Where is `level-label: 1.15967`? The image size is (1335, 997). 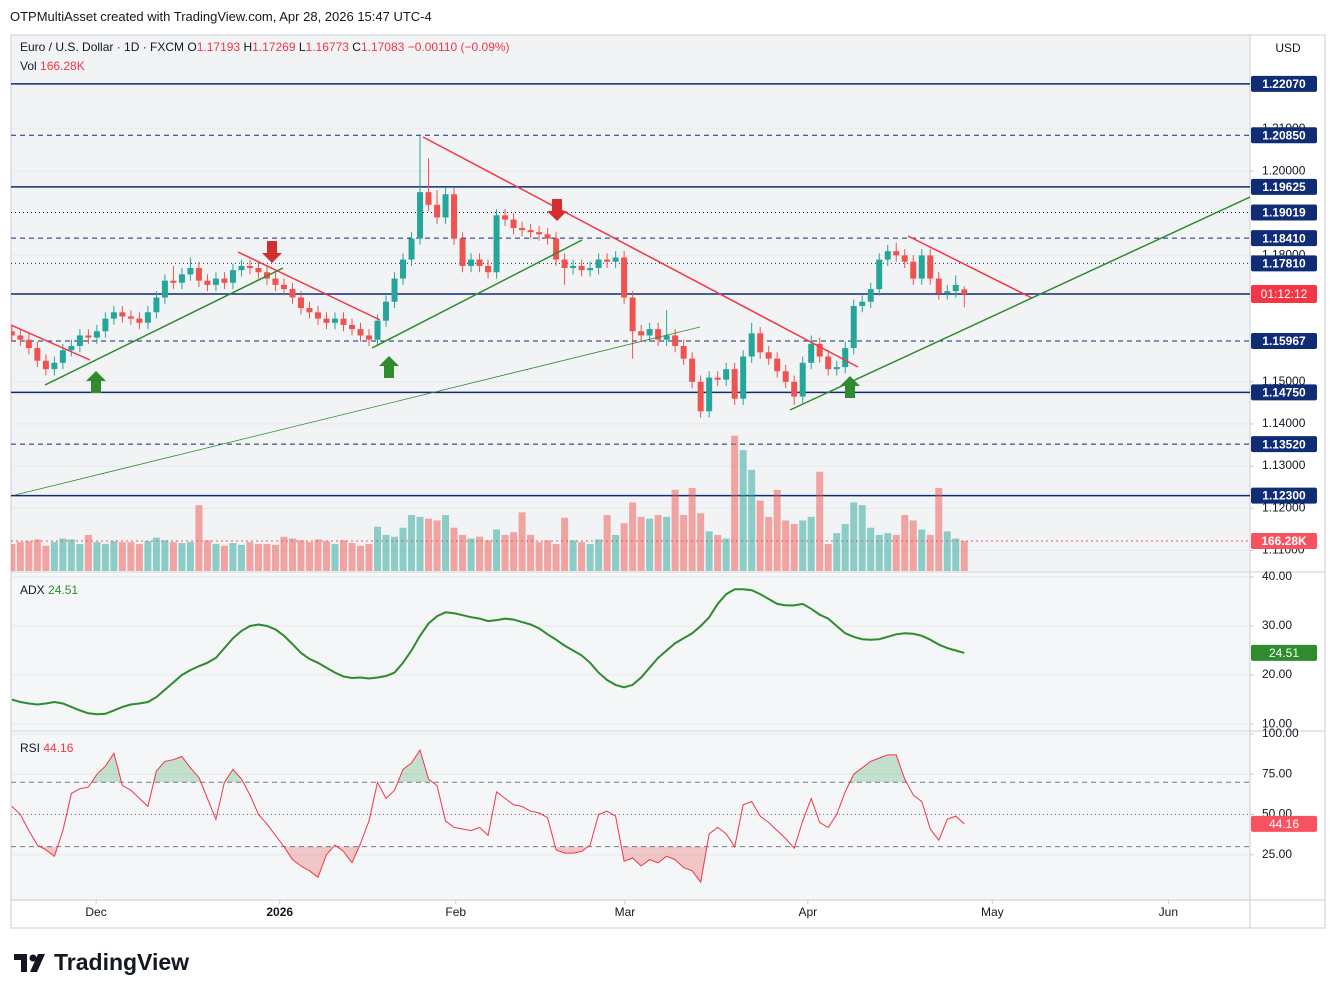 level-label: 1.15967 is located at coordinates (1284, 341).